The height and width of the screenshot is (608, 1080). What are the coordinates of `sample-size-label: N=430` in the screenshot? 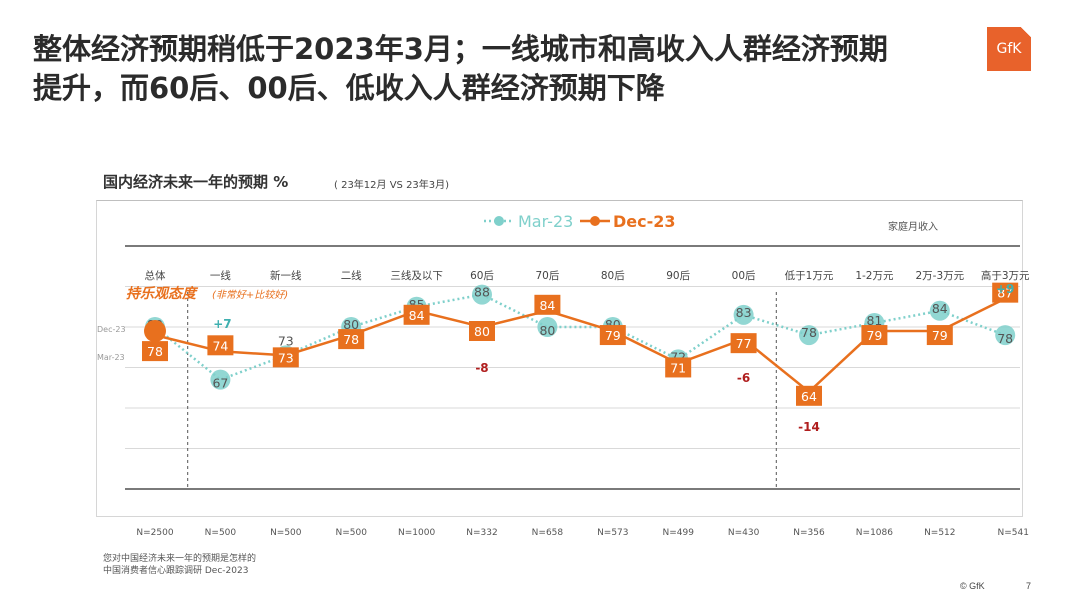 It's located at (744, 533).